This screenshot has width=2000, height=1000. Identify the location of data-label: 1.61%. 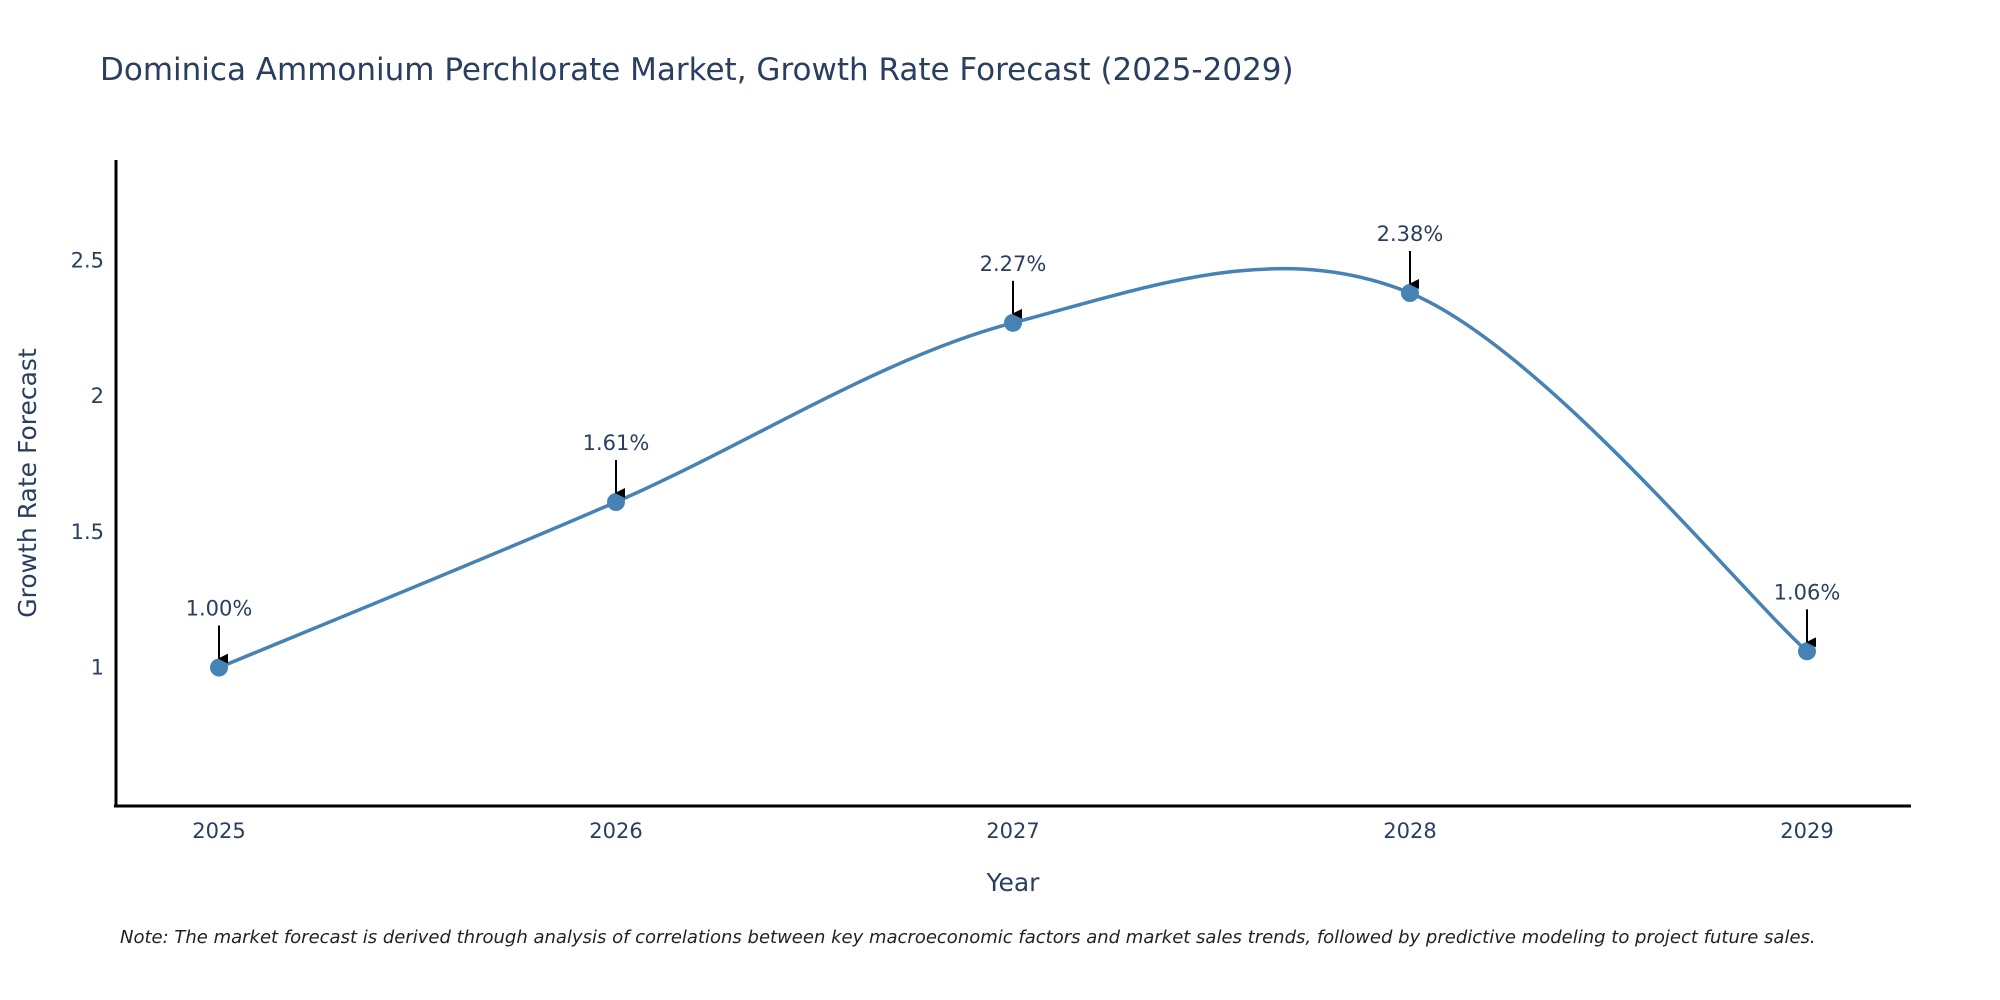
(616, 443).